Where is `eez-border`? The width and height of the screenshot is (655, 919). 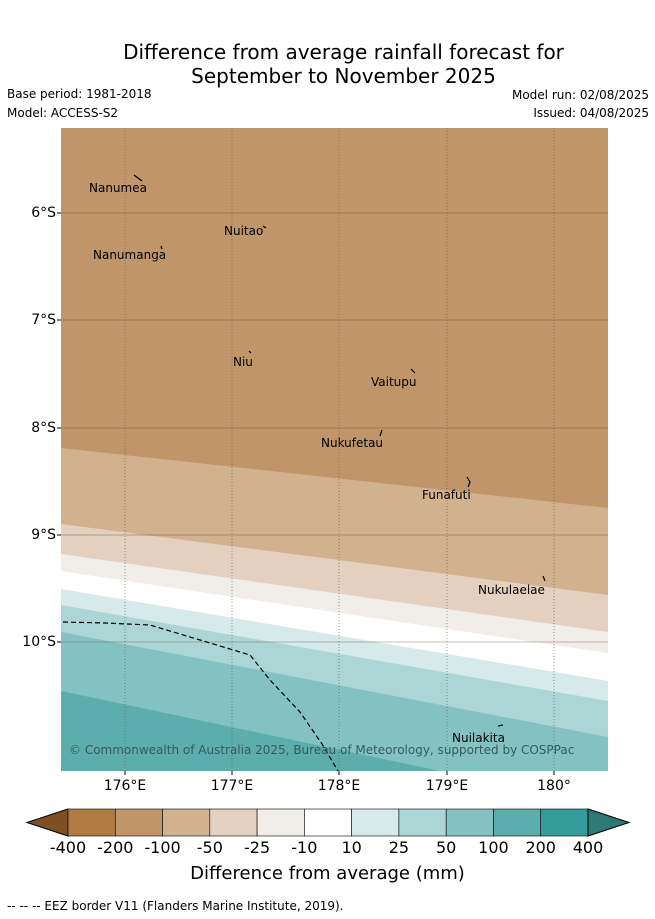
eez-border is located at coordinates (200, 696).